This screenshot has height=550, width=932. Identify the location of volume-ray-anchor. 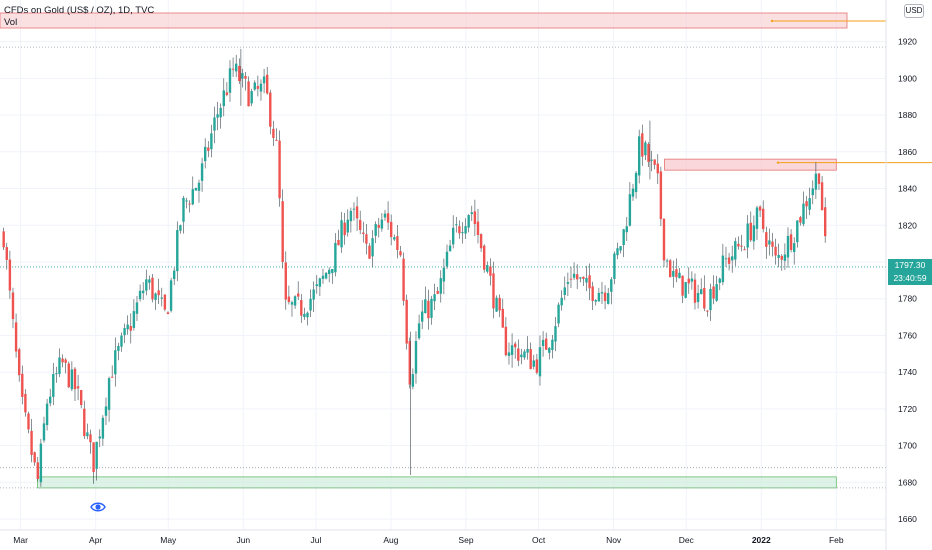
(772, 21).